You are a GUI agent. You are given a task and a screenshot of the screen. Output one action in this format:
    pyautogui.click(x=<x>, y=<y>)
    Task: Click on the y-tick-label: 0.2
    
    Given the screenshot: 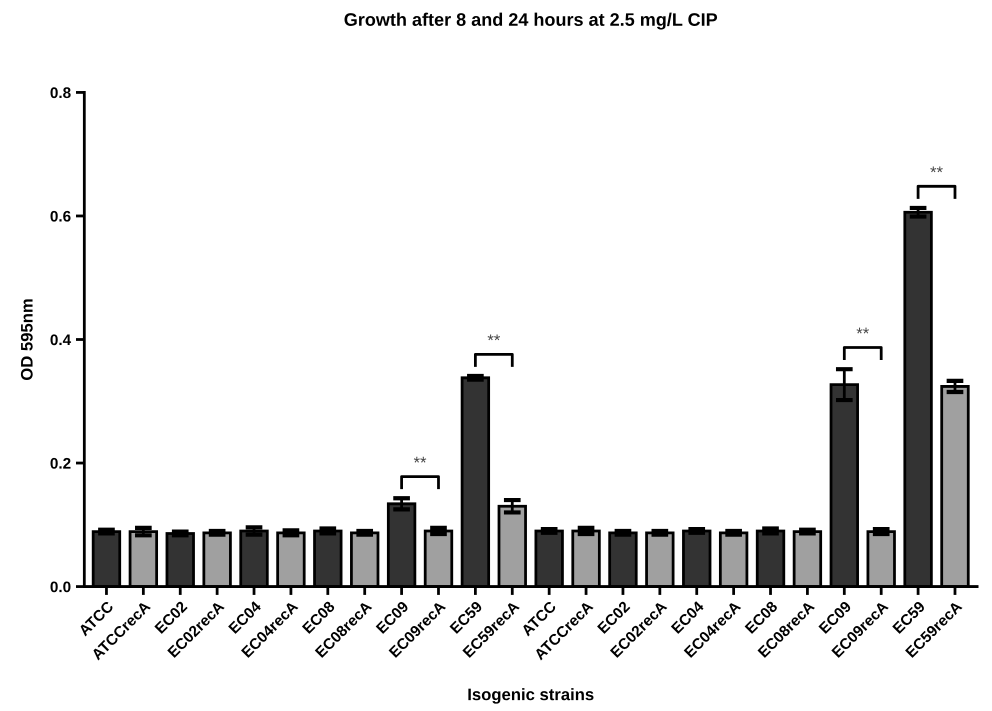 What is the action you would take?
    pyautogui.click(x=60, y=463)
    